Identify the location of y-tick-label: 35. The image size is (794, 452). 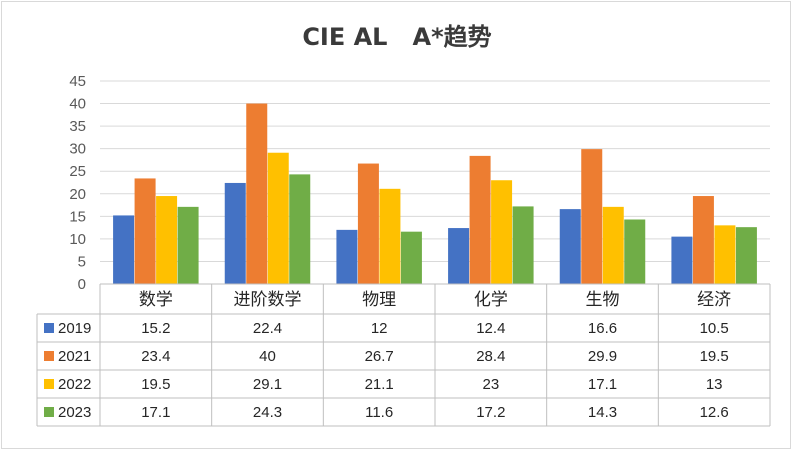
(77, 126).